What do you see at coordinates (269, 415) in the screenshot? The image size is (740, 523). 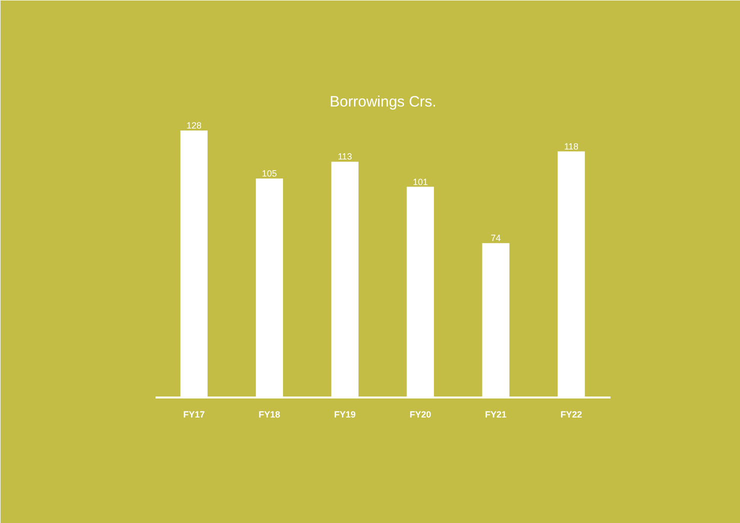 I see `x-tick-label: FY18` at bounding box center [269, 415].